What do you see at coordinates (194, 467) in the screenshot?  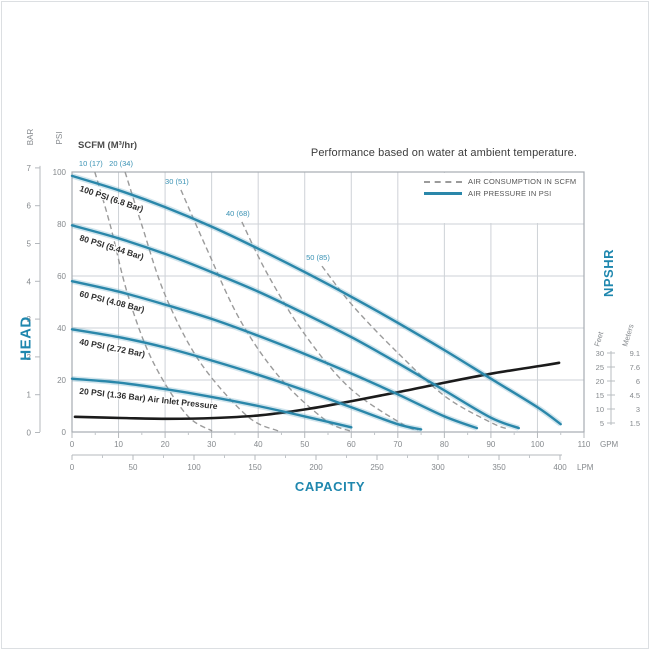 I see `lpm-tick-label: 100` at bounding box center [194, 467].